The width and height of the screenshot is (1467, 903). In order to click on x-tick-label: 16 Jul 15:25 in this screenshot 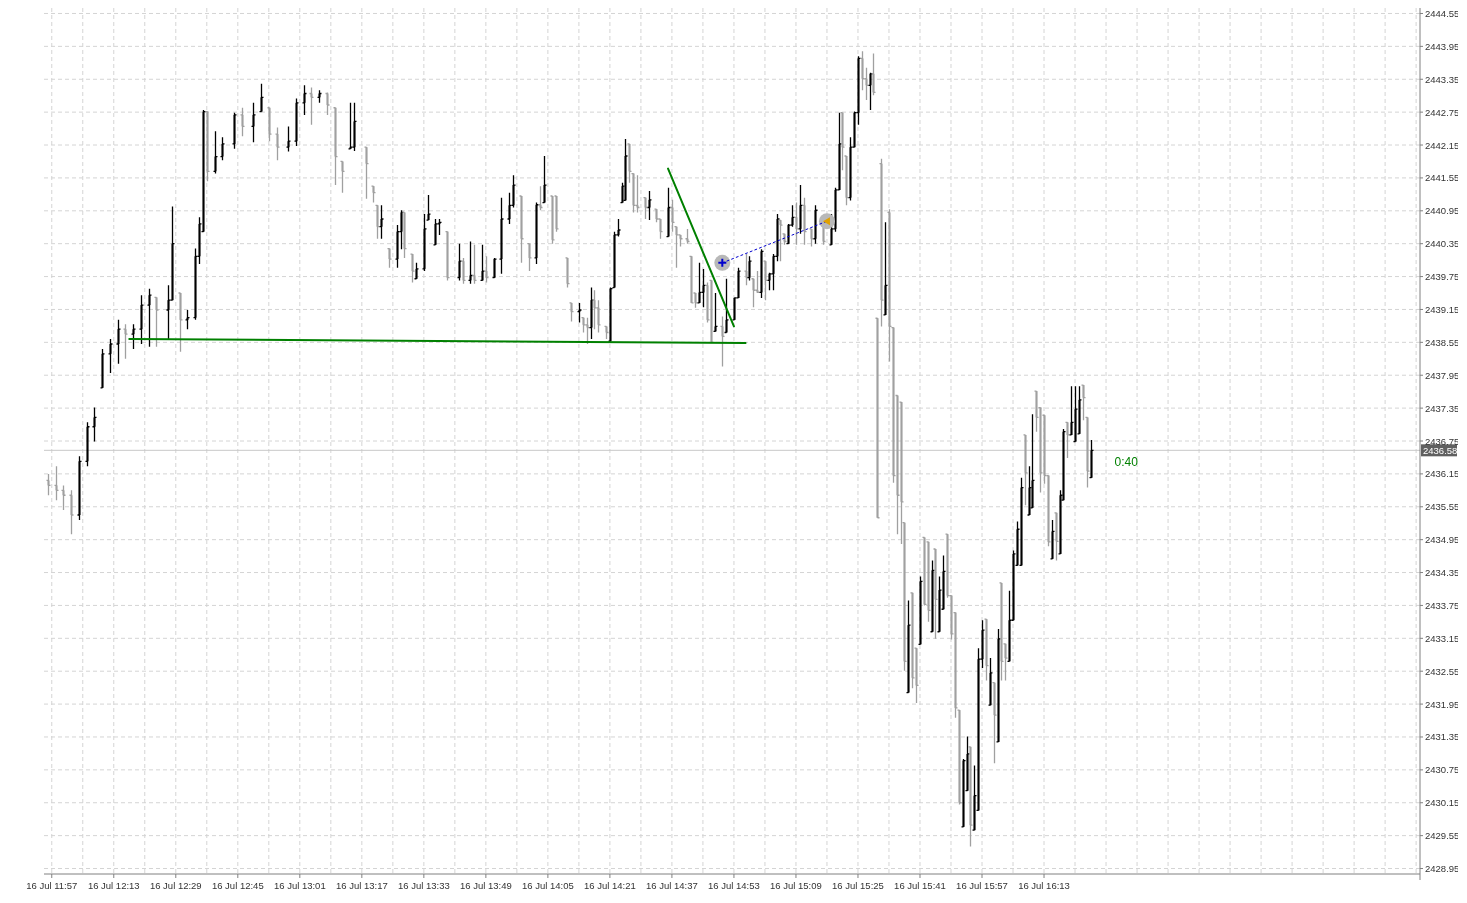, I will do `click(858, 885)`.